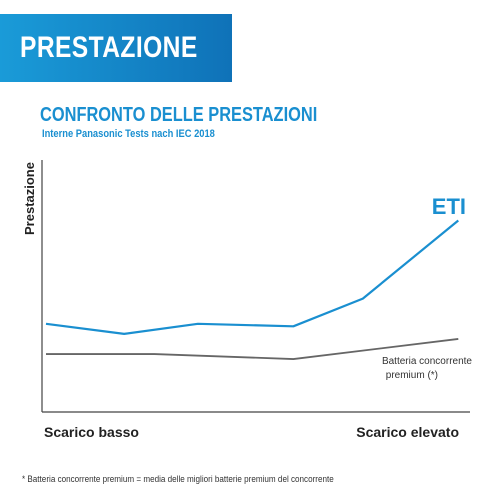 The width and height of the screenshot is (500, 500). What do you see at coordinates (179, 115) in the screenshot?
I see `chart-title: CONFRONTO DELLE PRESTAZIONI` at bounding box center [179, 115].